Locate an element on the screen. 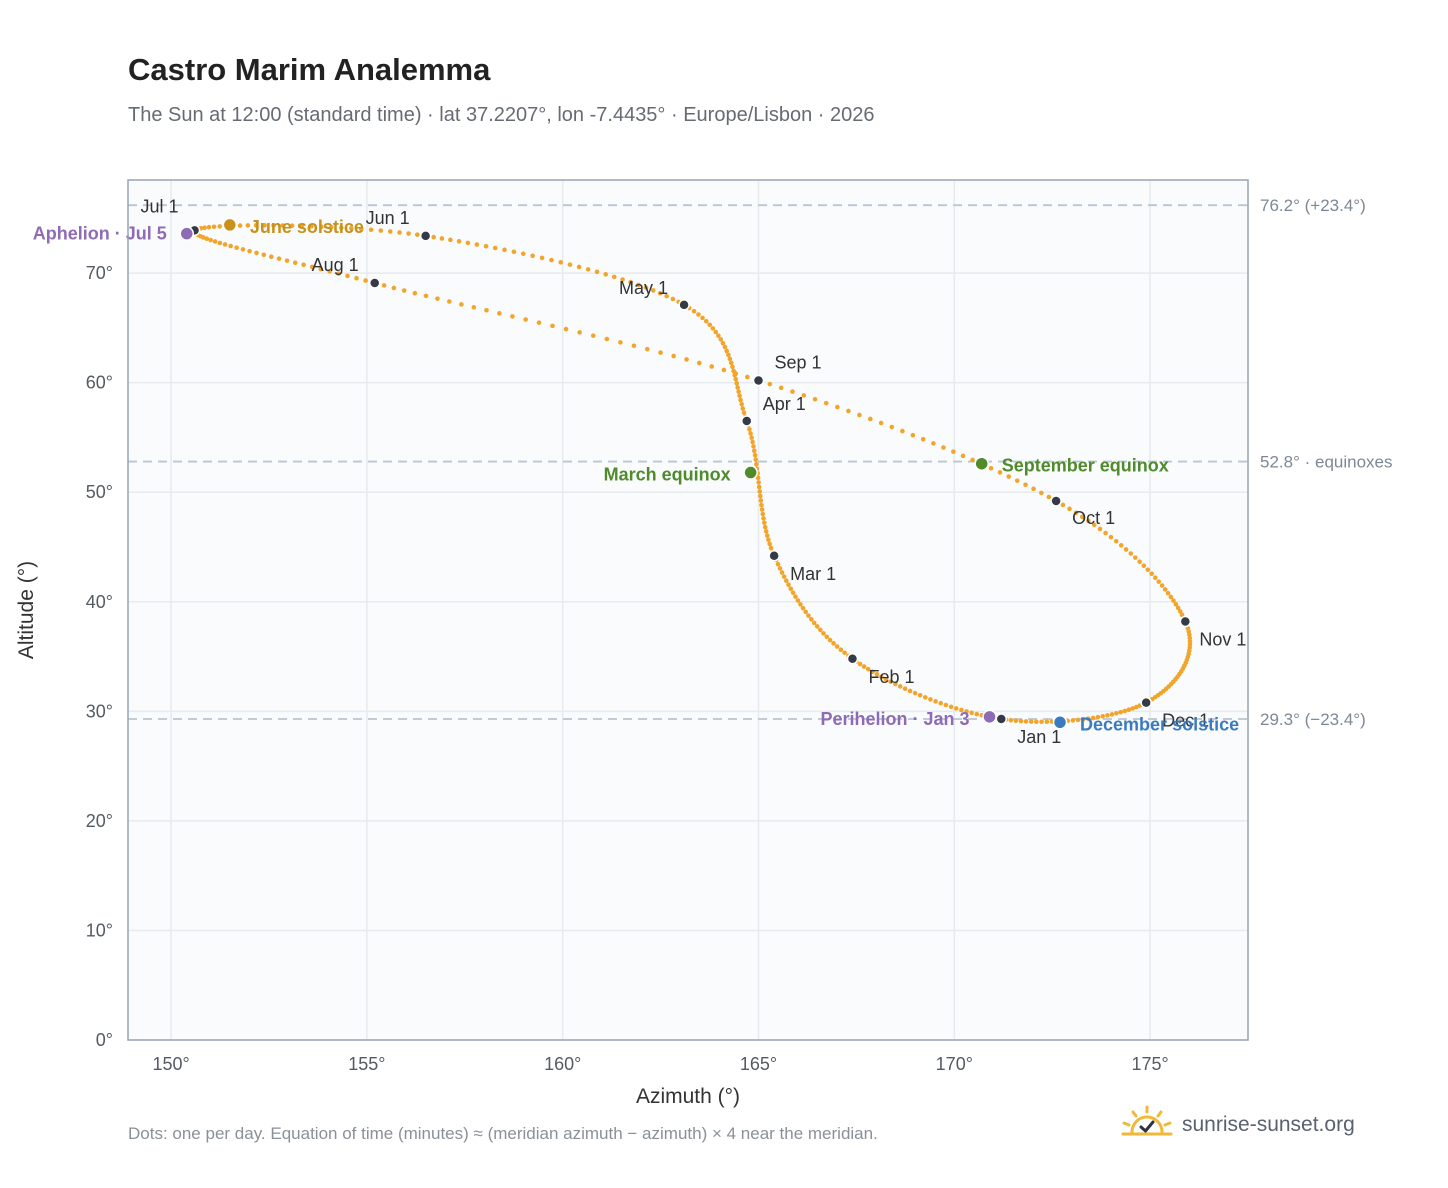  september-equinox-marker is located at coordinates (981, 463).